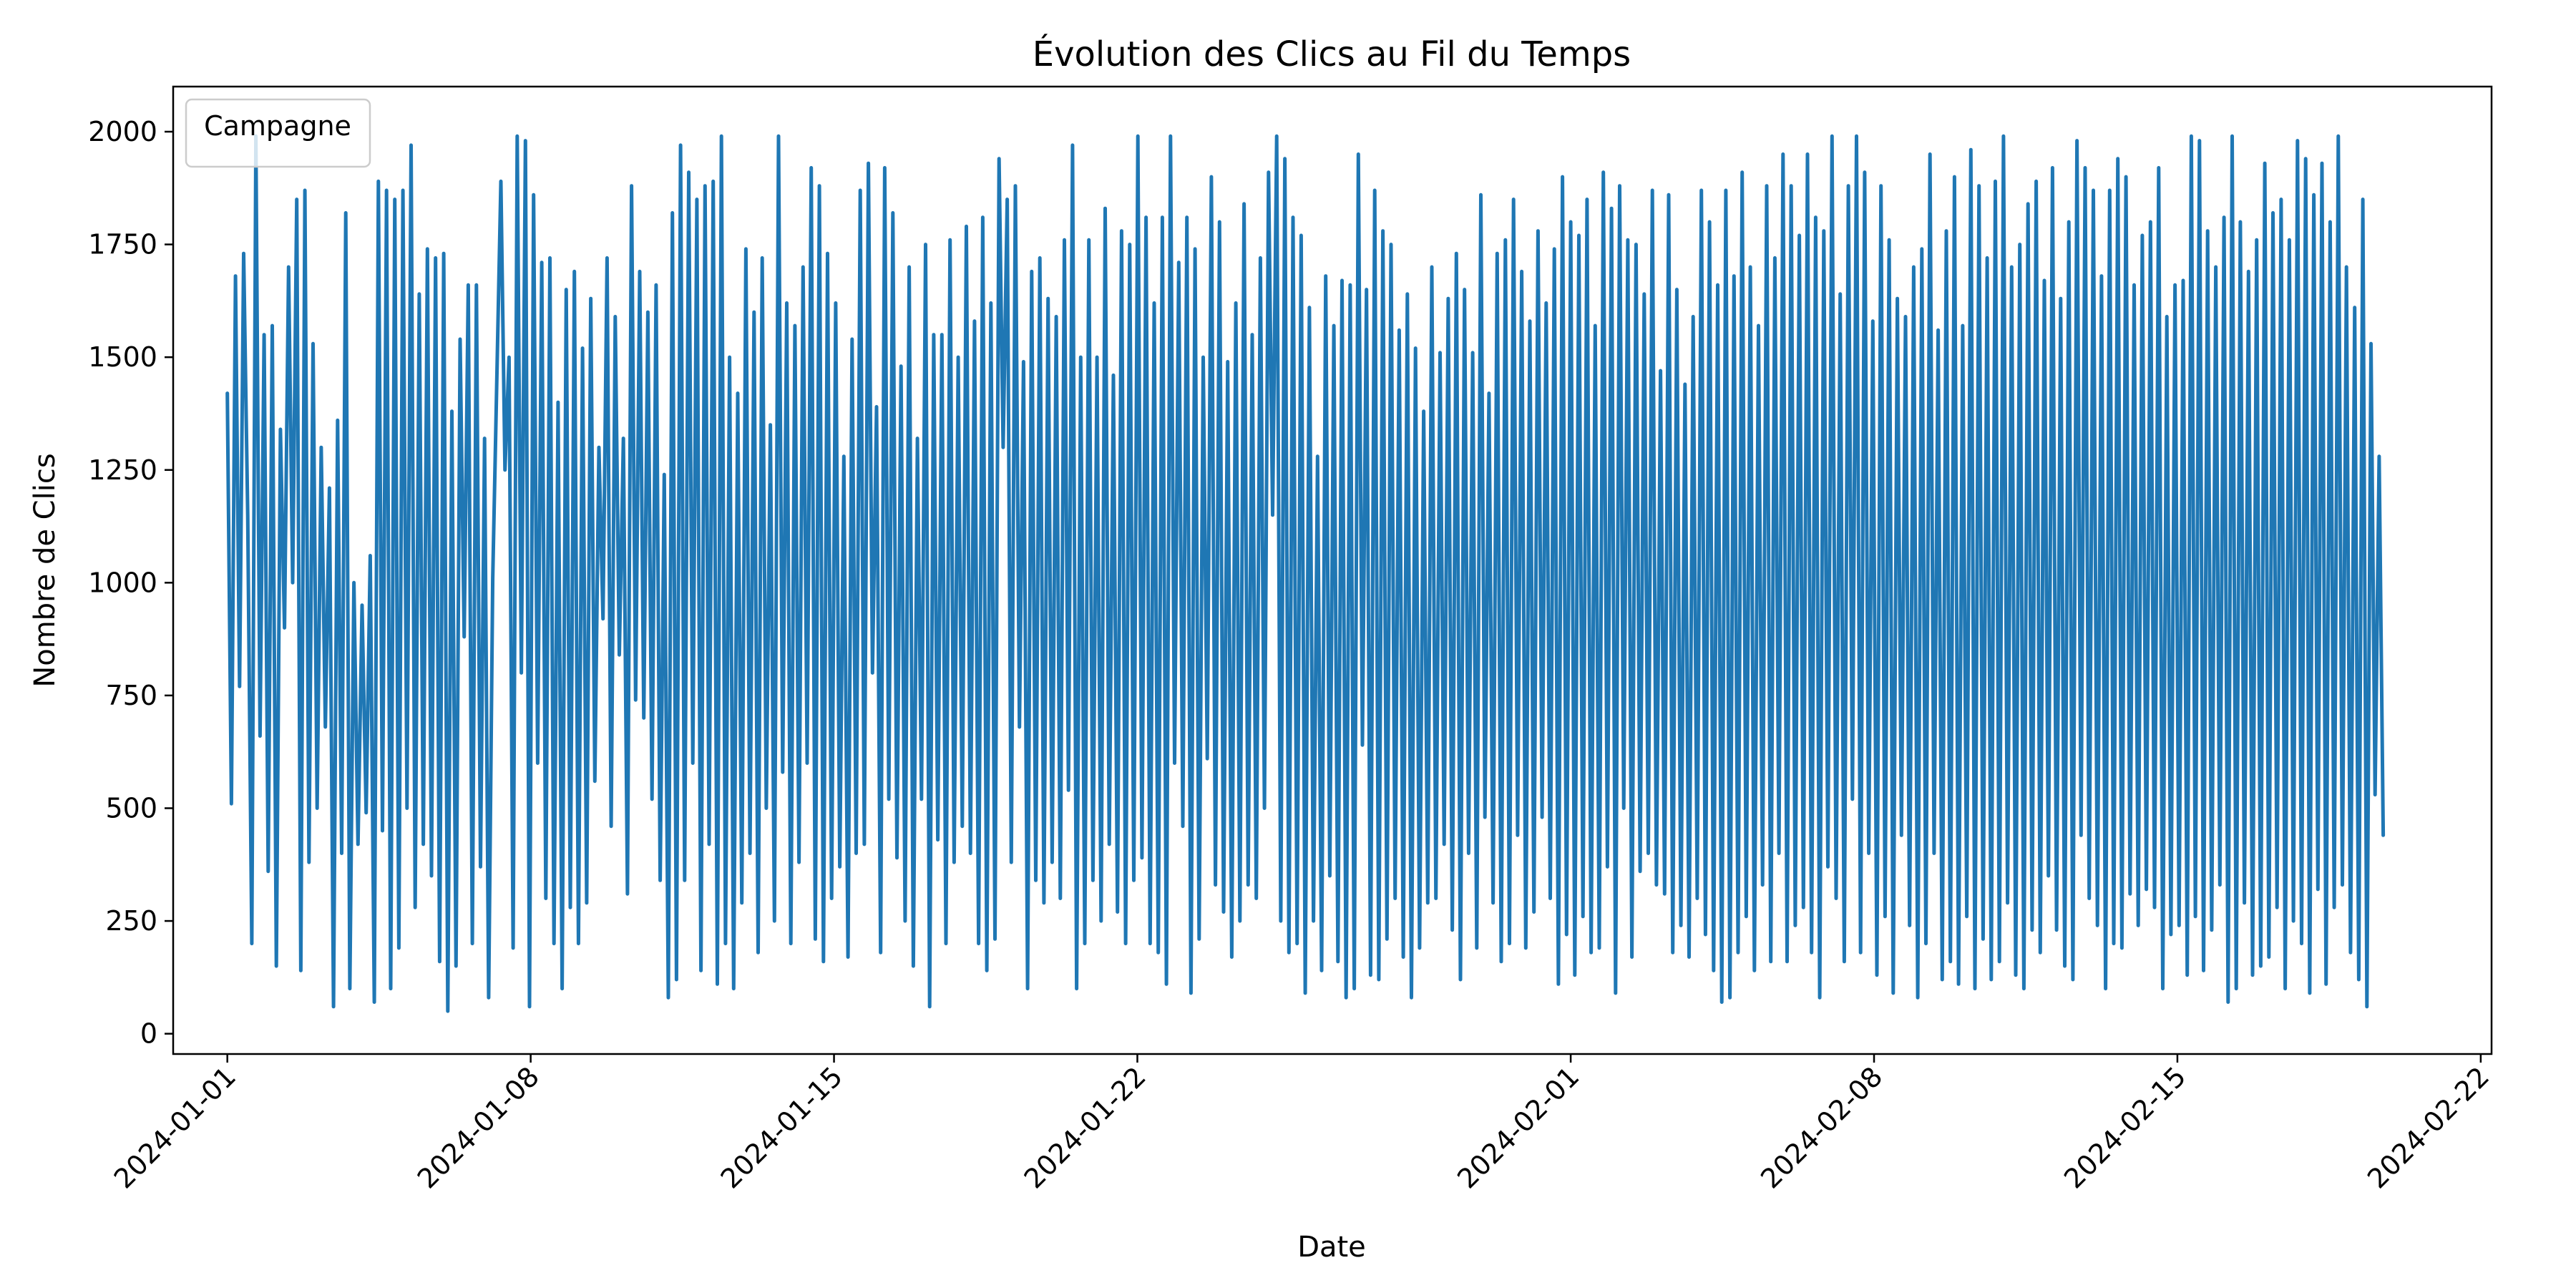 This screenshot has height=1288, width=2576. What do you see at coordinates (122, 244) in the screenshot?
I see `y-tick-label: 1750` at bounding box center [122, 244].